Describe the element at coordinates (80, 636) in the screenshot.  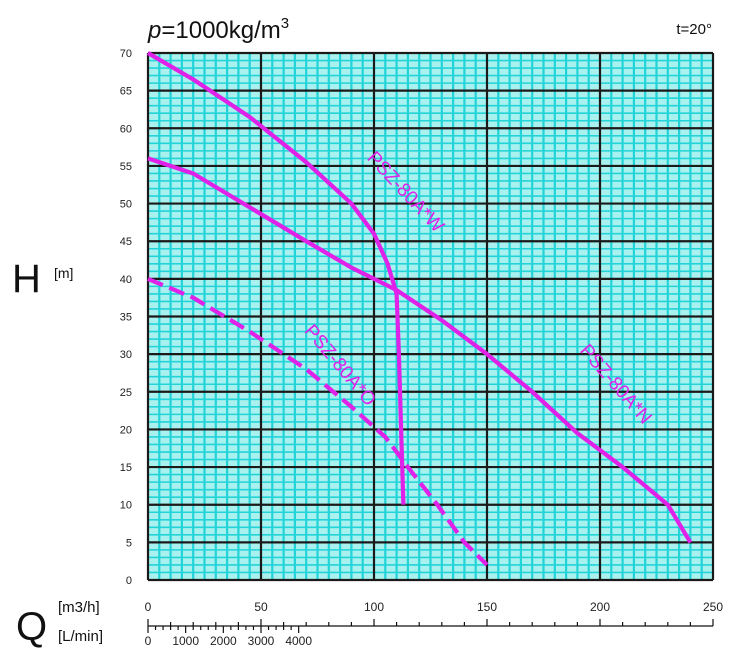
I see `x-axis-unit-secondary: [L/min]` at that location.